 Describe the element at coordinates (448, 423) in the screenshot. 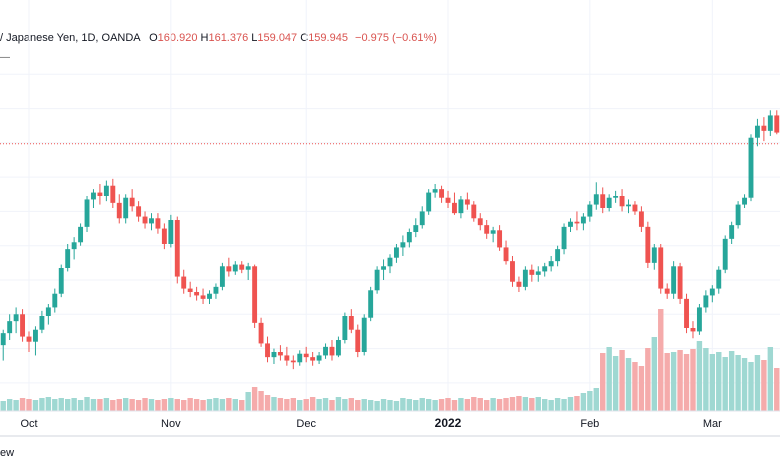

I see `x-tick-label: 2022` at that location.